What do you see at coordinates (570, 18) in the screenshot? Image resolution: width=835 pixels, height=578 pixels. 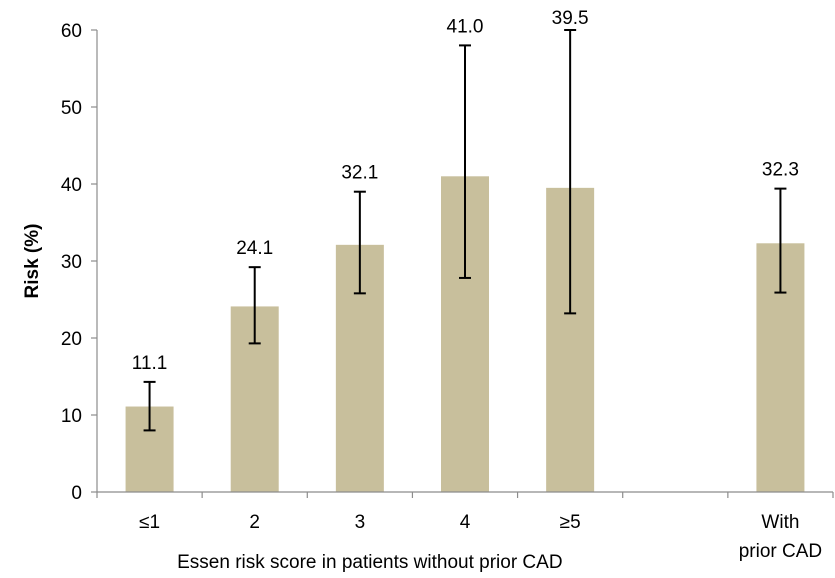 I see `data-label: 39.5` at bounding box center [570, 18].